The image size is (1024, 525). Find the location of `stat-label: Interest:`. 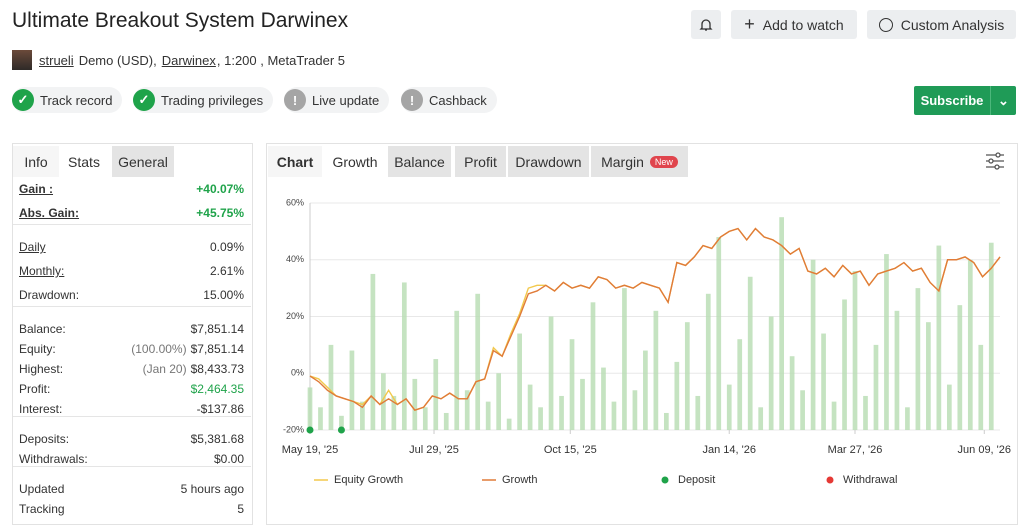

stat-label: Interest: is located at coordinates (41, 409).